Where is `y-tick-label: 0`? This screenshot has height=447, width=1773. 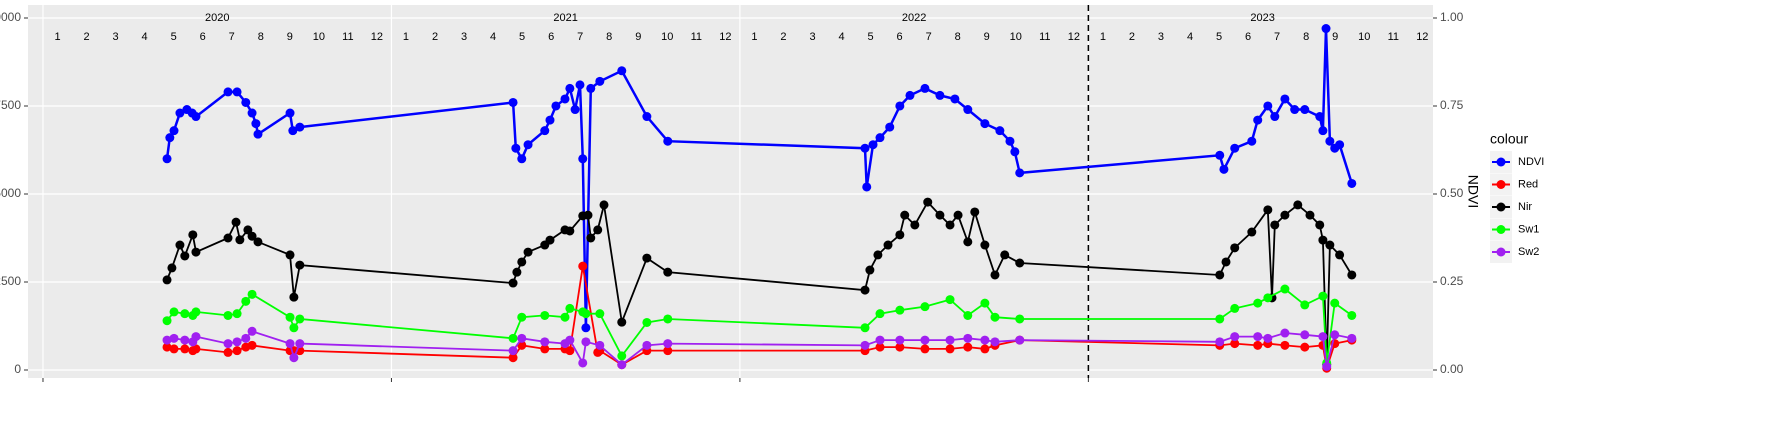
y-tick-label: 0 is located at coordinates (17, 369).